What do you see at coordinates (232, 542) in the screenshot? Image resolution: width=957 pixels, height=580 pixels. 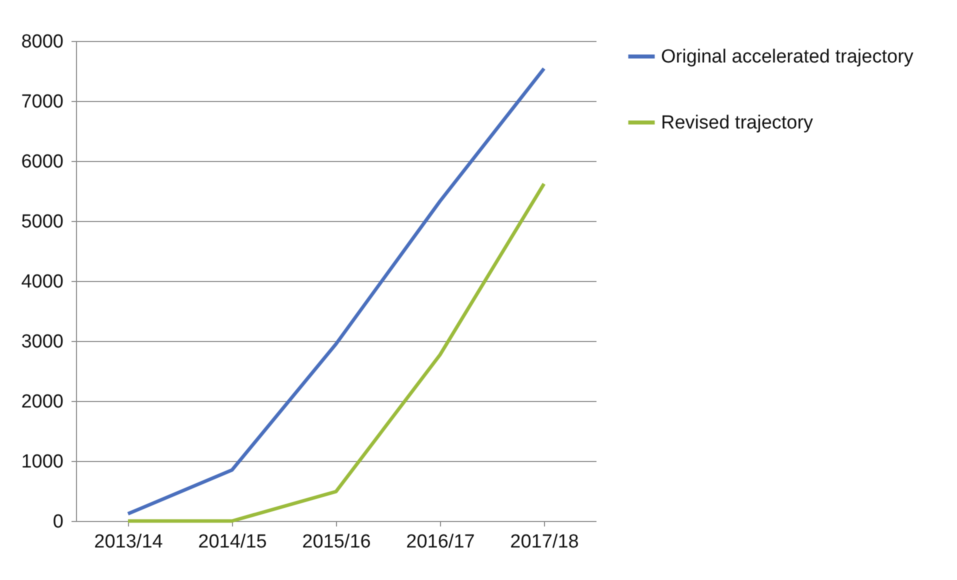 I see `x-tick-label: 2014/15` at bounding box center [232, 542].